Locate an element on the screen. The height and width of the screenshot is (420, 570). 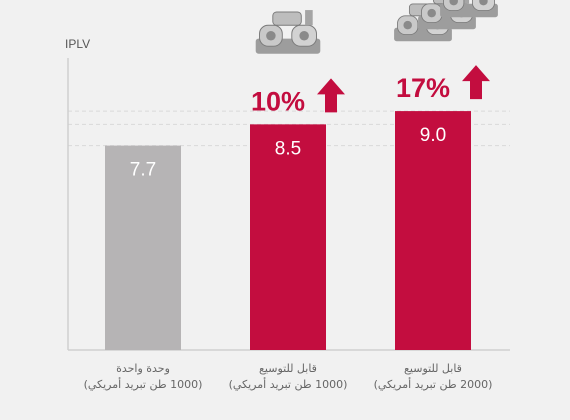
chiller-icons is located at coordinates (376, 27).